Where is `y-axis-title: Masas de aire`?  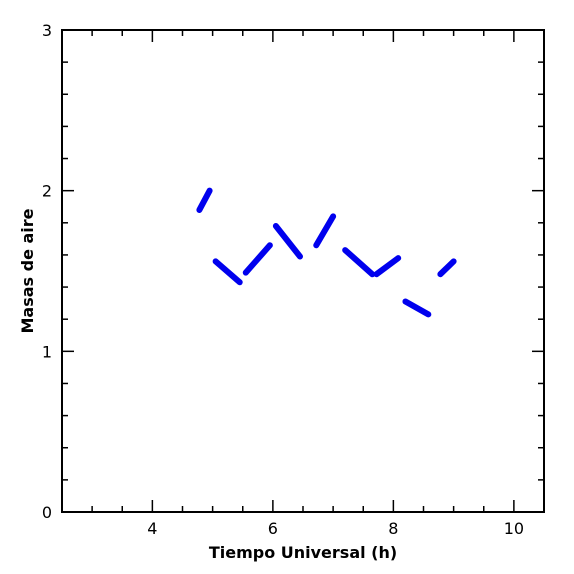
y-axis-title: Masas de aire is located at coordinates (27, 270).